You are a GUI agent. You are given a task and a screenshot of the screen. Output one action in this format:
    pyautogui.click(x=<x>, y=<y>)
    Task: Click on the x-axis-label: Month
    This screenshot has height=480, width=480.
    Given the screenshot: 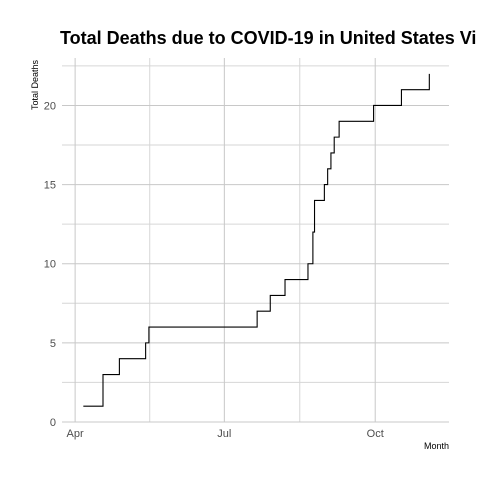 What is the action you would take?
    pyautogui.click(x=436, y=446)
    